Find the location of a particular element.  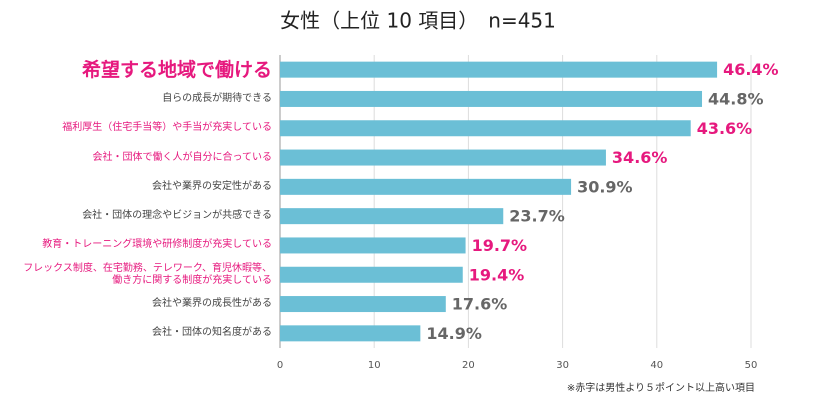

value-label: 34.6% is located at coordinates (640, 157).